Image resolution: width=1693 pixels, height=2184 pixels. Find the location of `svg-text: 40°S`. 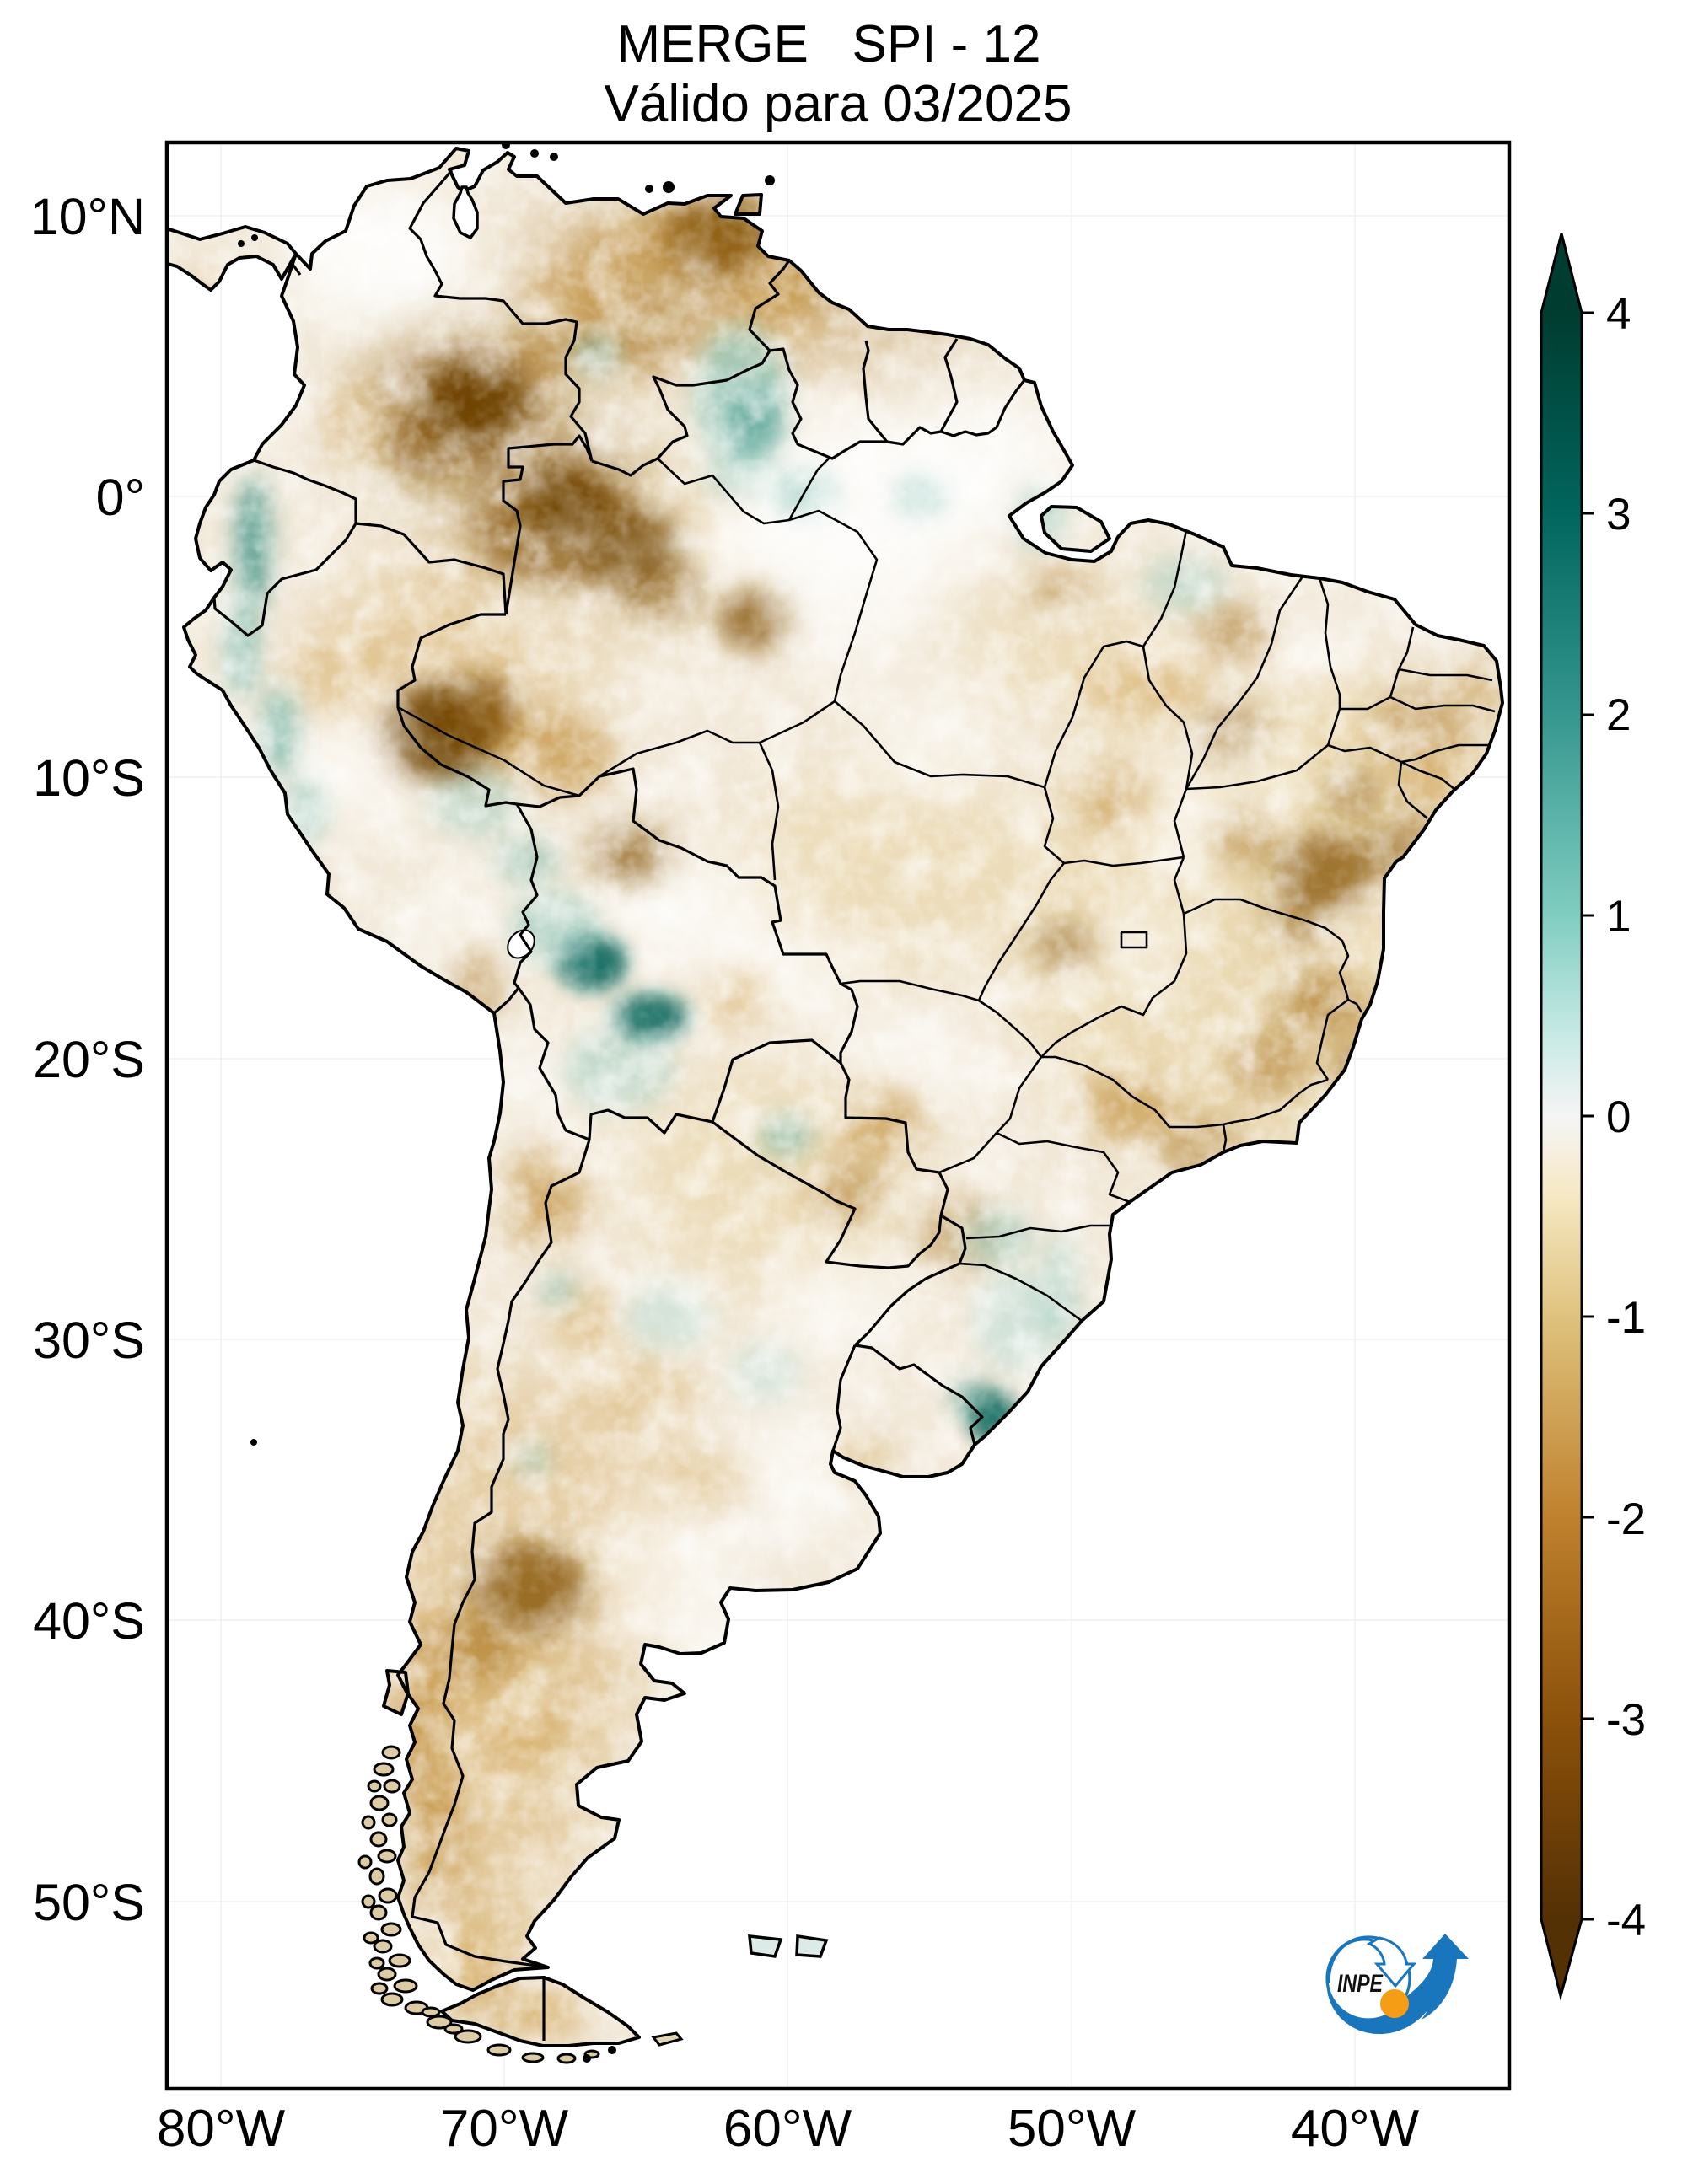

svg-text: 40°S is located at coordinates (89, 1621).